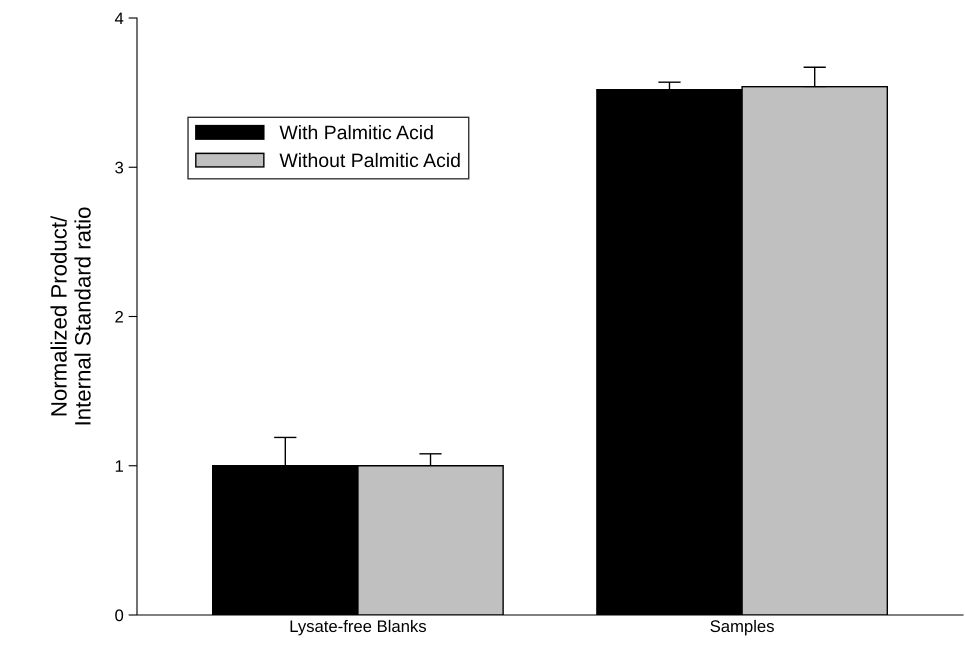 The image size is (965, 654). What do you see at coordinates (119, 18) in the screenshot?
I see `y-tick-label: 4` at bounding box center [119, 18].